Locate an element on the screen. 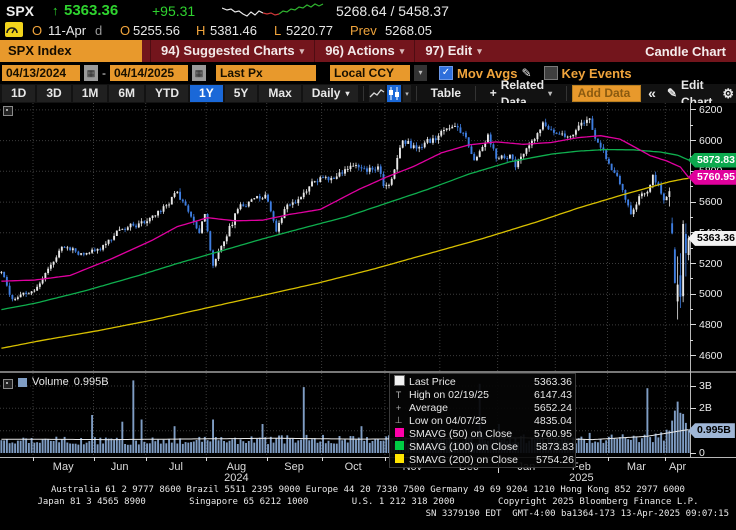 The height and width of the screenshot is (530, 736). currency-select: Local CCY is located at coordinates (370, 73).